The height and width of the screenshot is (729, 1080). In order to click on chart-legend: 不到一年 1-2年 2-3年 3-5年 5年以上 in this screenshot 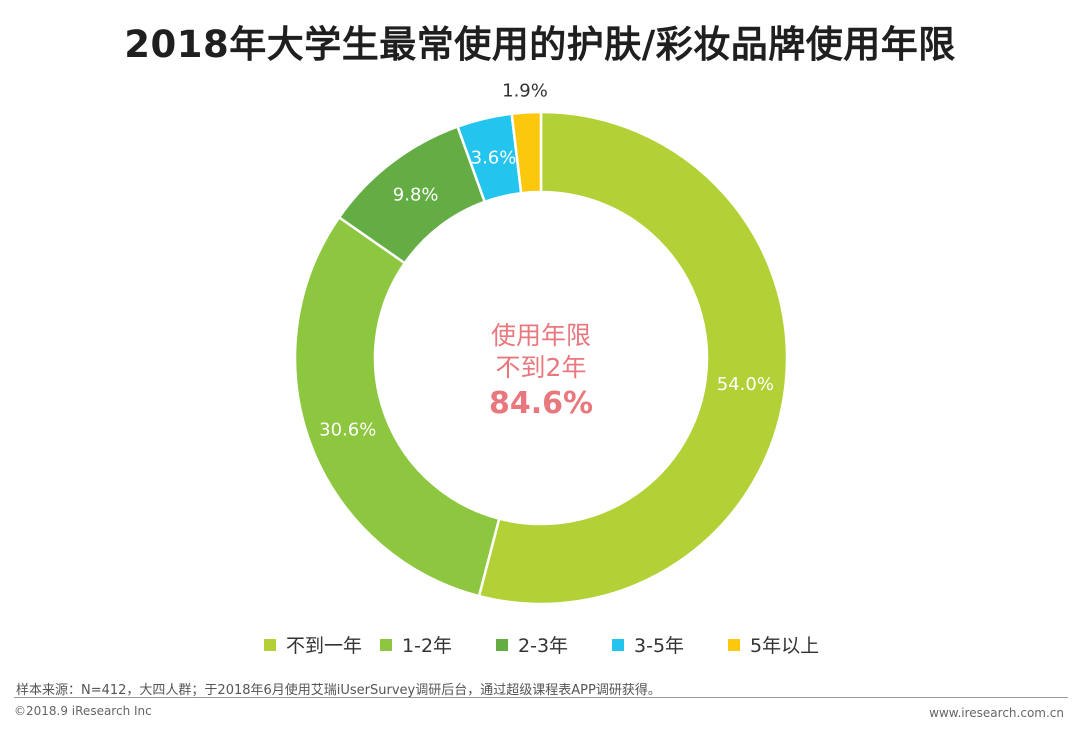, I will do `click(541, 646)`.